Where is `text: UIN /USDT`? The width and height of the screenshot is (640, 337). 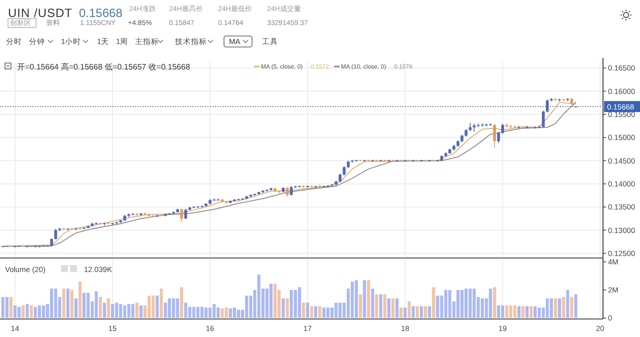
text: UIN /USDT is located at coordinates (40, 13).